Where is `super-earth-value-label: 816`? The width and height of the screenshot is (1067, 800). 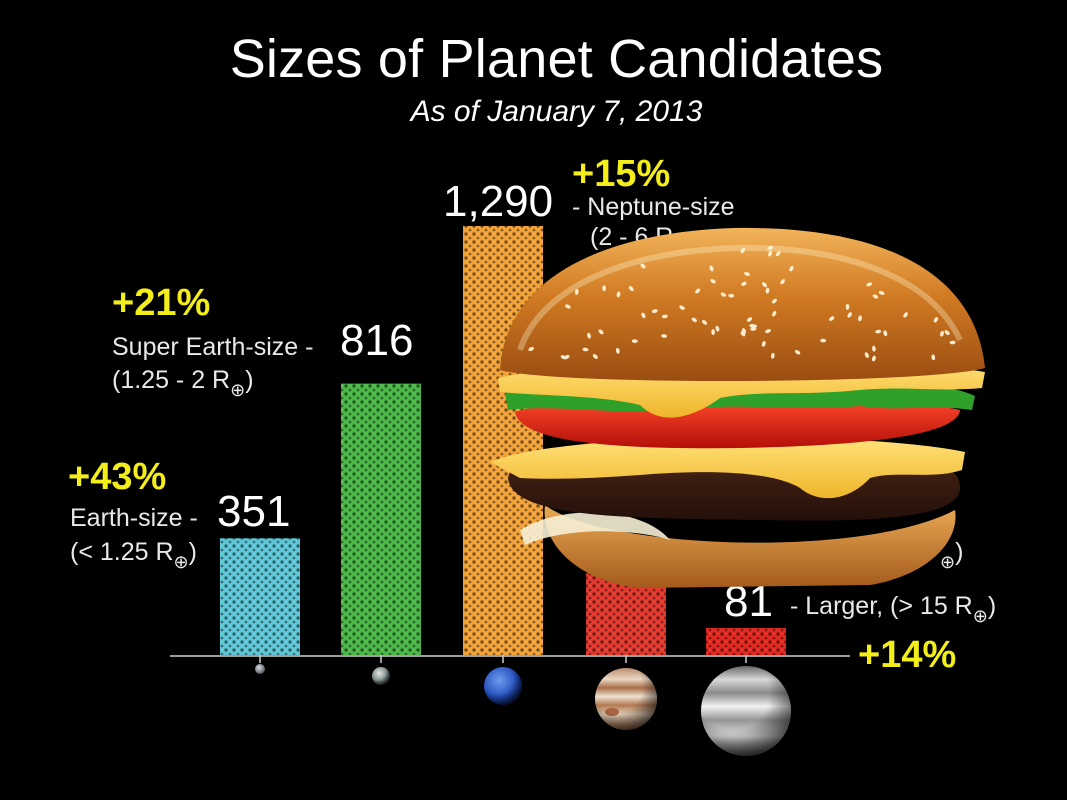 super-earth-value-label: 816 is located at coordinates (376, 340).